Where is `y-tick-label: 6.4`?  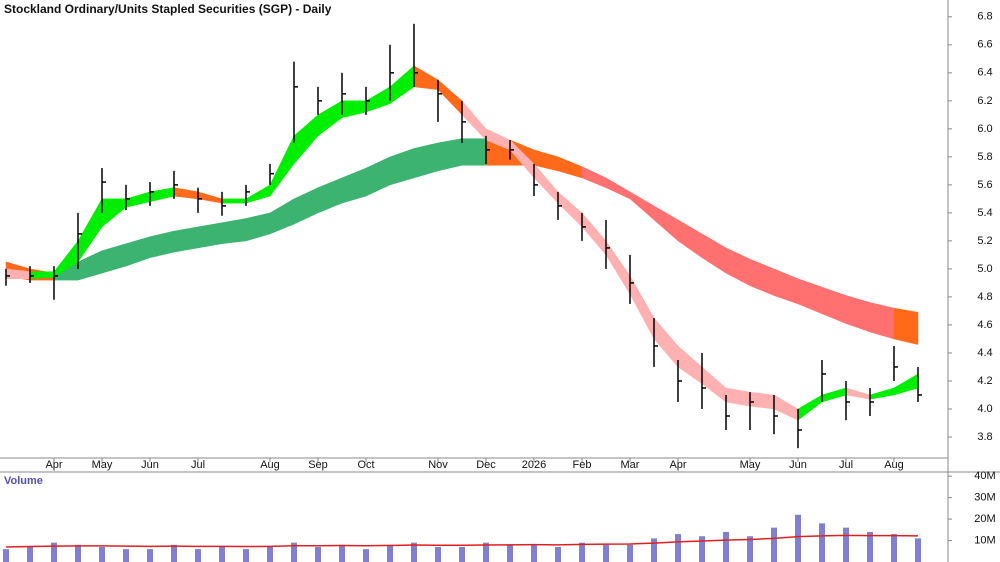
y-tick-label: 6.4 is located at coordinates (984, 73).